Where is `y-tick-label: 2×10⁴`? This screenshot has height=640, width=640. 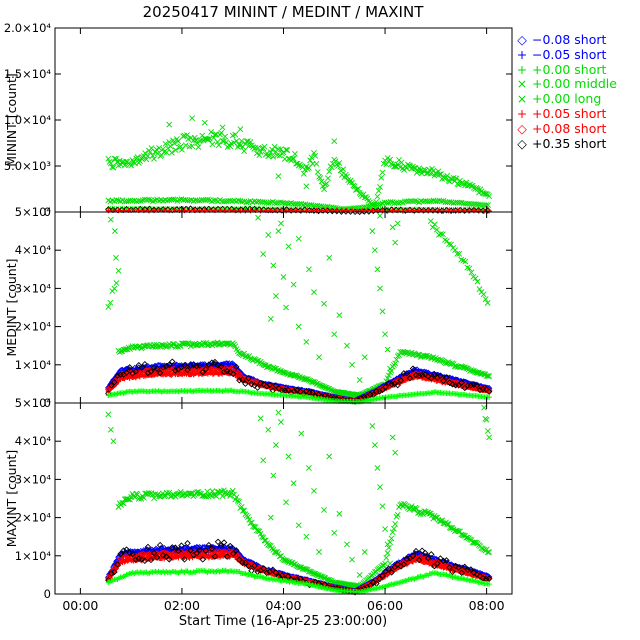 y-tick-label: 2×10⁴ is located at coordinates (33, 518).